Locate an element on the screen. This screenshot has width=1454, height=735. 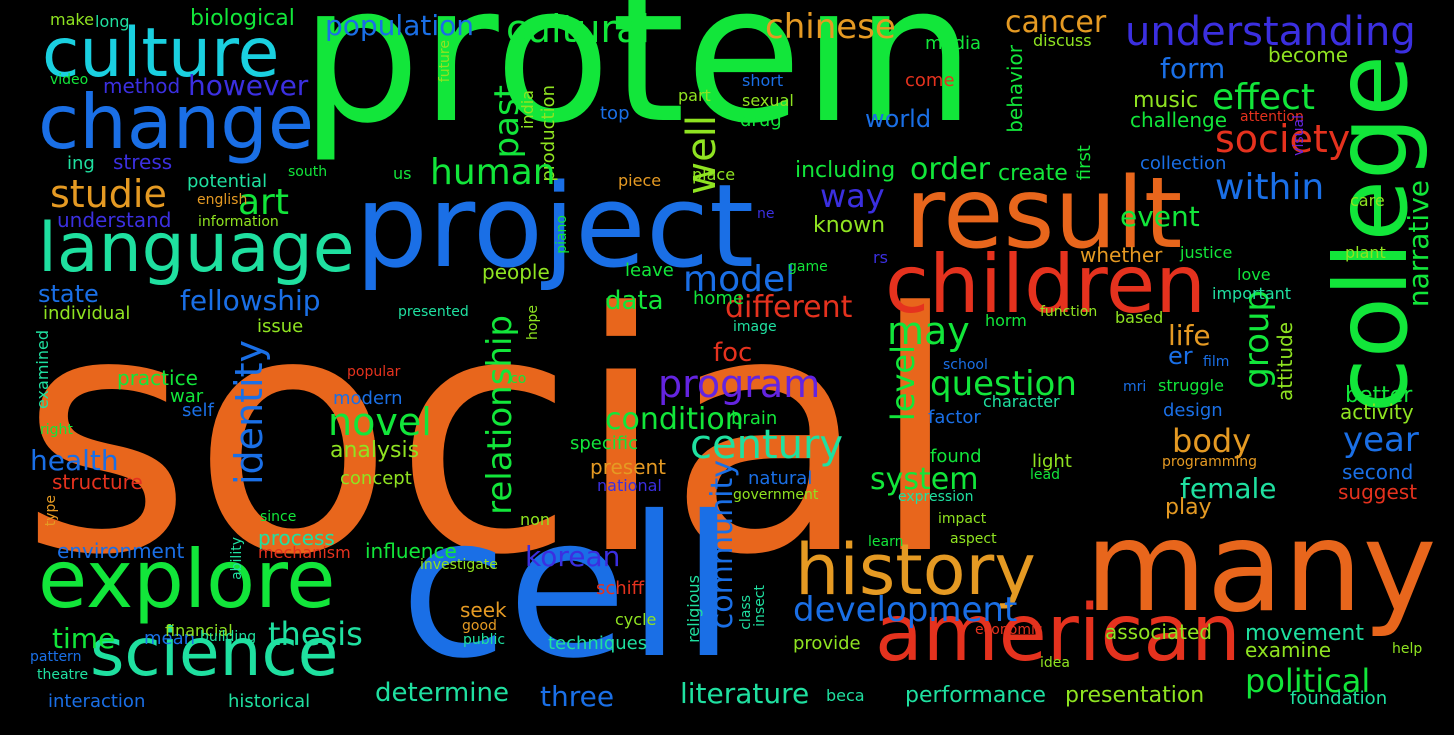
word-culture: culture is located at coordinates (161, 53).